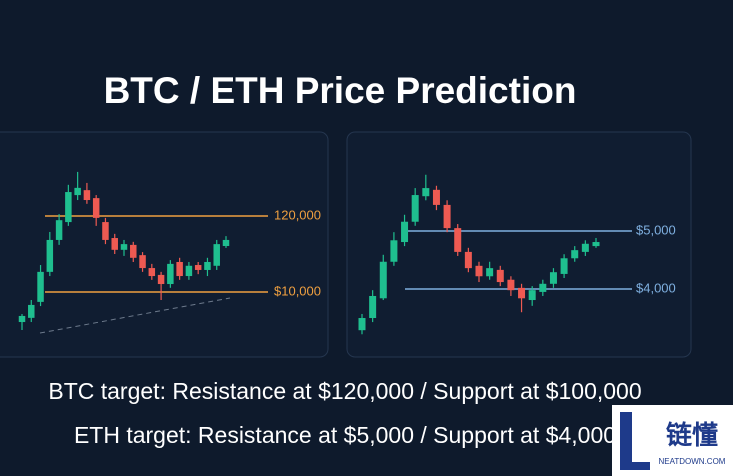 This screenshot has width=733, height=476. I want to click on watermark-icon, so click(635, 441).